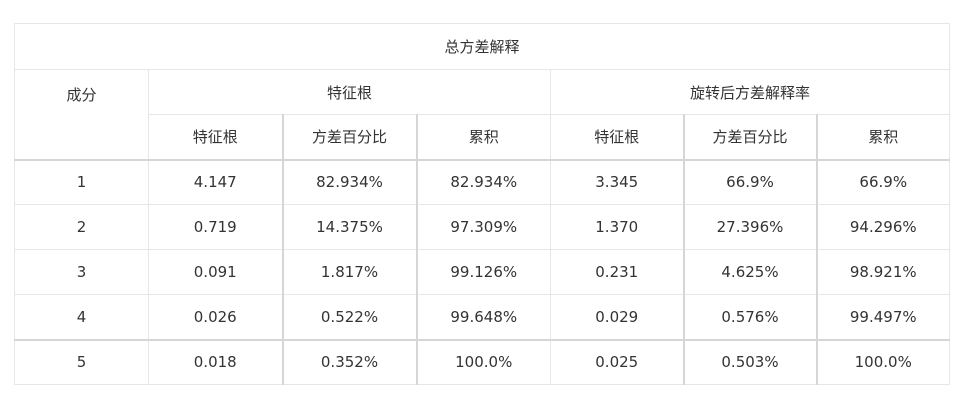 This screenshot has width=965, height=407. What do you see at coordinates (882, 361) in the screenshot?
I see `cell-rotated-cumulative: 100.0%` at bounding box center [882, 361].